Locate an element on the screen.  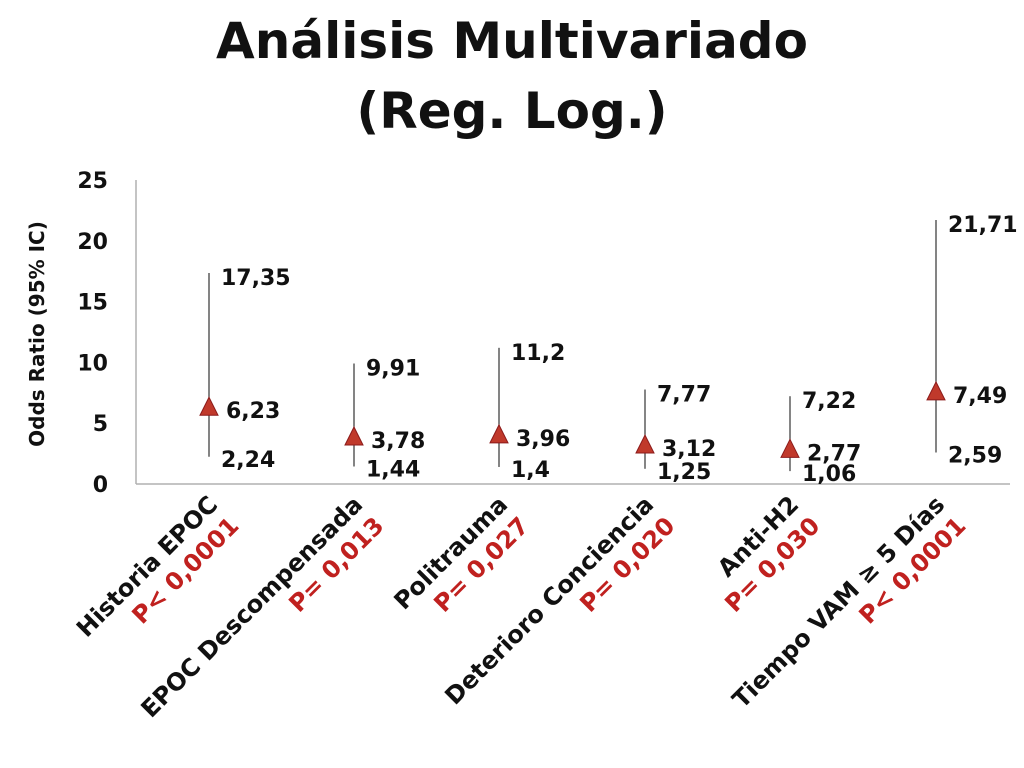
odds-ratio-label: 3,96 is located at coordinates (543, 439).